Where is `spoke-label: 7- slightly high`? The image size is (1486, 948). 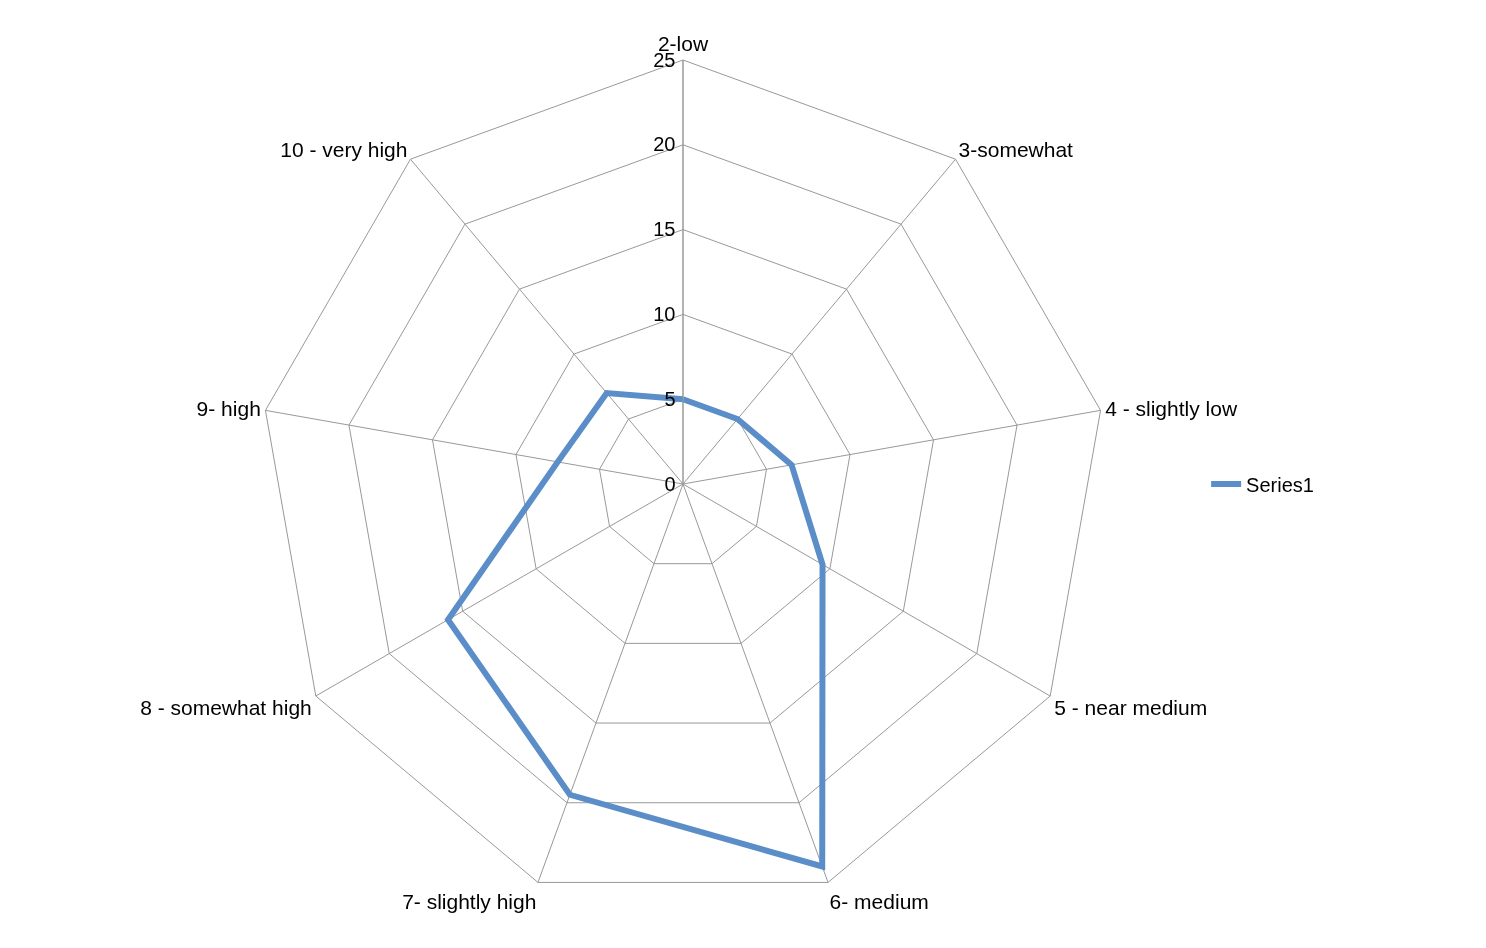
spoke-label: 7- slightly high is located at coordinates (469, 902).